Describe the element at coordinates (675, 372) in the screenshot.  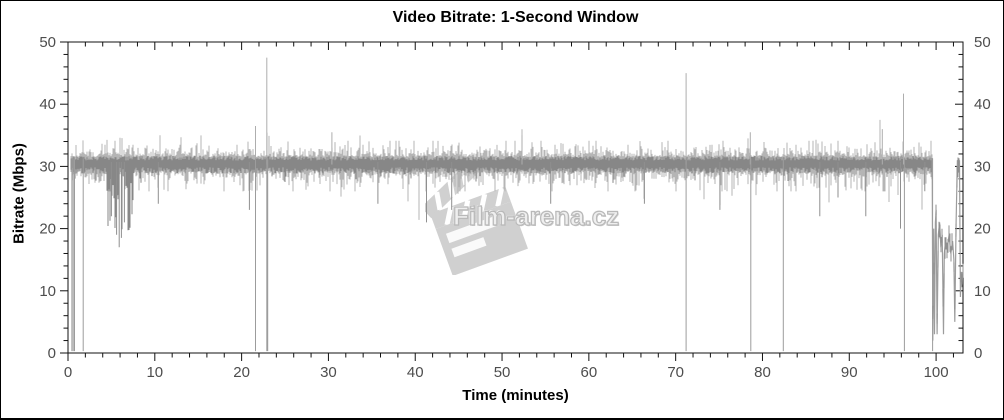
I see `svg-text: 70` at that location.